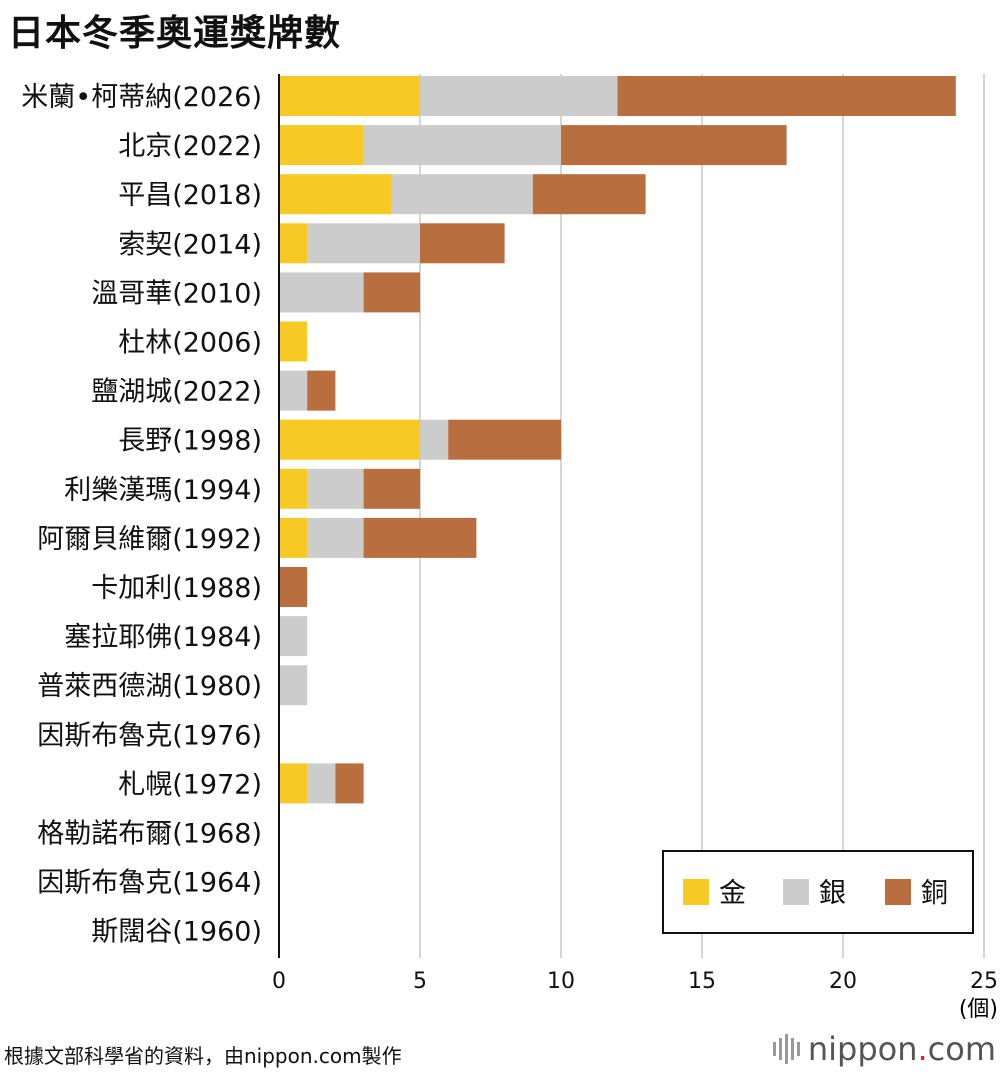 The height and width of the screenshot is (1076, 1000). Describe the element at coordinates (190, 244) in the screenshot. I see `category-label: 索契(2014)` at that location.